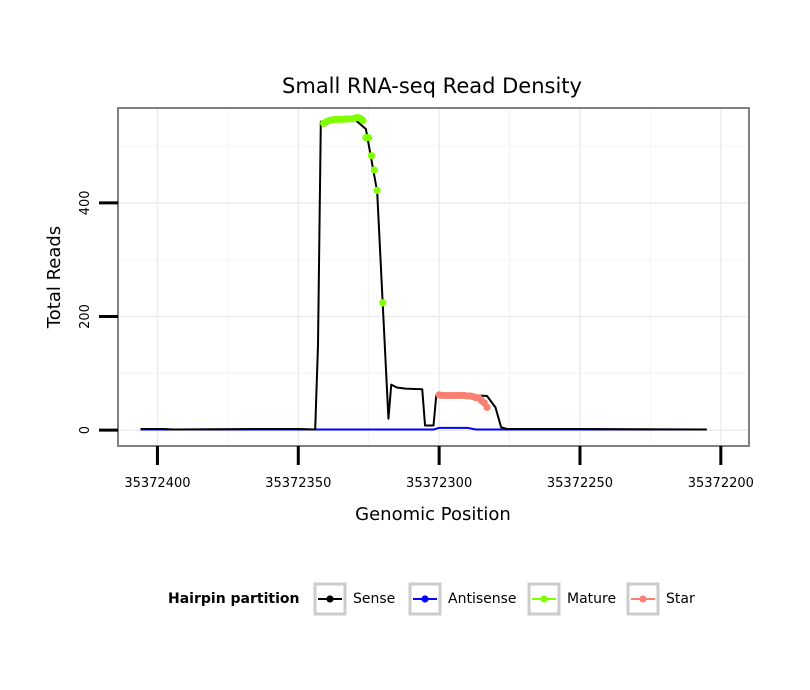 This screenshot has width=810, height=690. I want to click on x-tick-label: 35372400, so click(157, 483).